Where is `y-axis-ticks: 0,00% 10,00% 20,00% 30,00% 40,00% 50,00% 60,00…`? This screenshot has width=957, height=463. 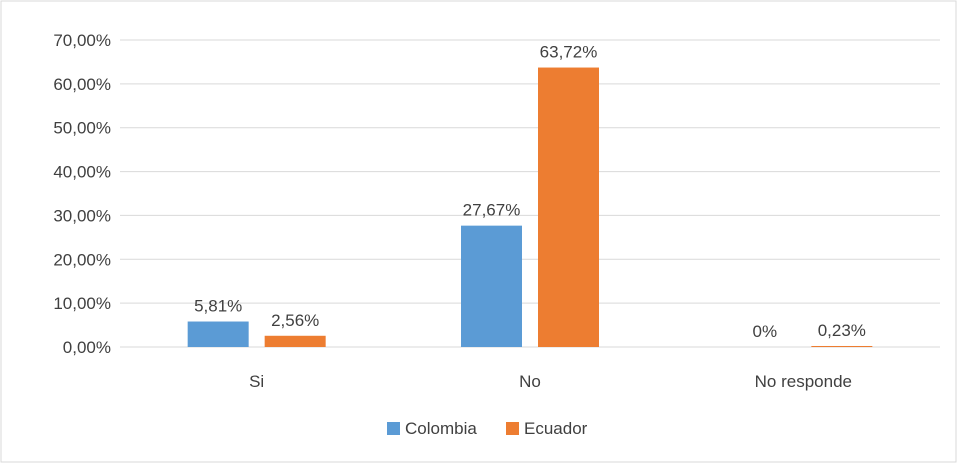
y-axis-ticks: 0,00% 10,00% 20,00% 30,00% 40,00% 50,00% 60,00… is located at coordinates (82, 194).